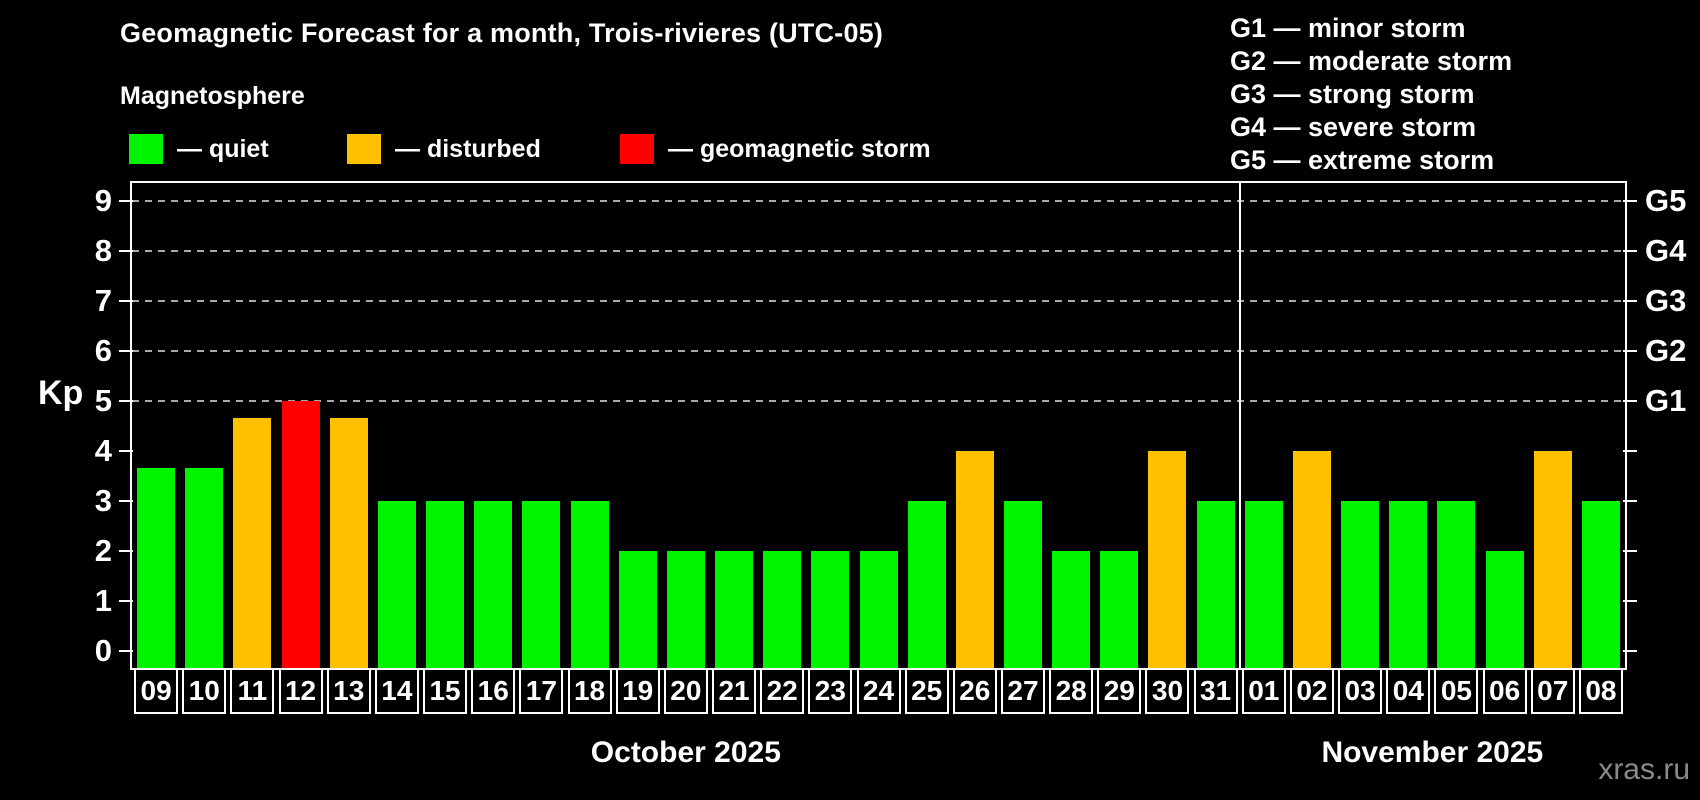 The width and height of the screenshot is (1700, 800). I want to click on day-label-box: 21, so click(734, 691).